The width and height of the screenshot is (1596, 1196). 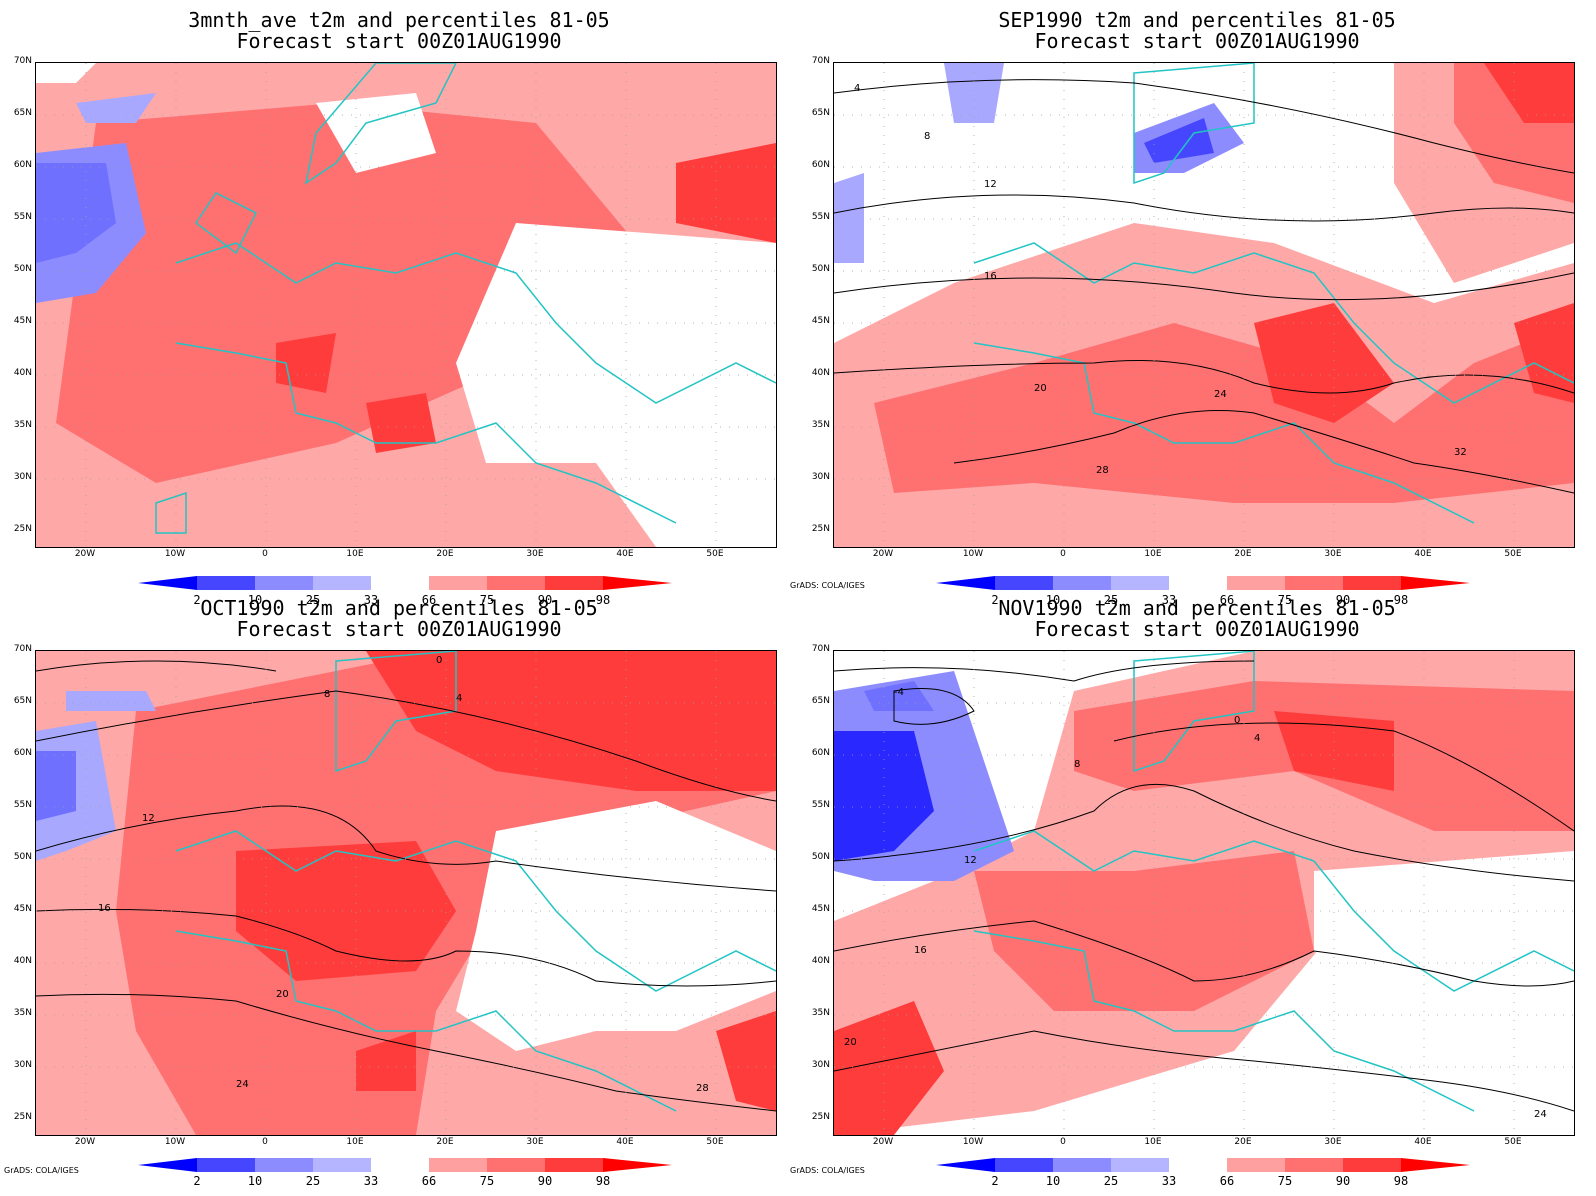 I want to click on lon-label: 10W, so click(x=175, y=1142).